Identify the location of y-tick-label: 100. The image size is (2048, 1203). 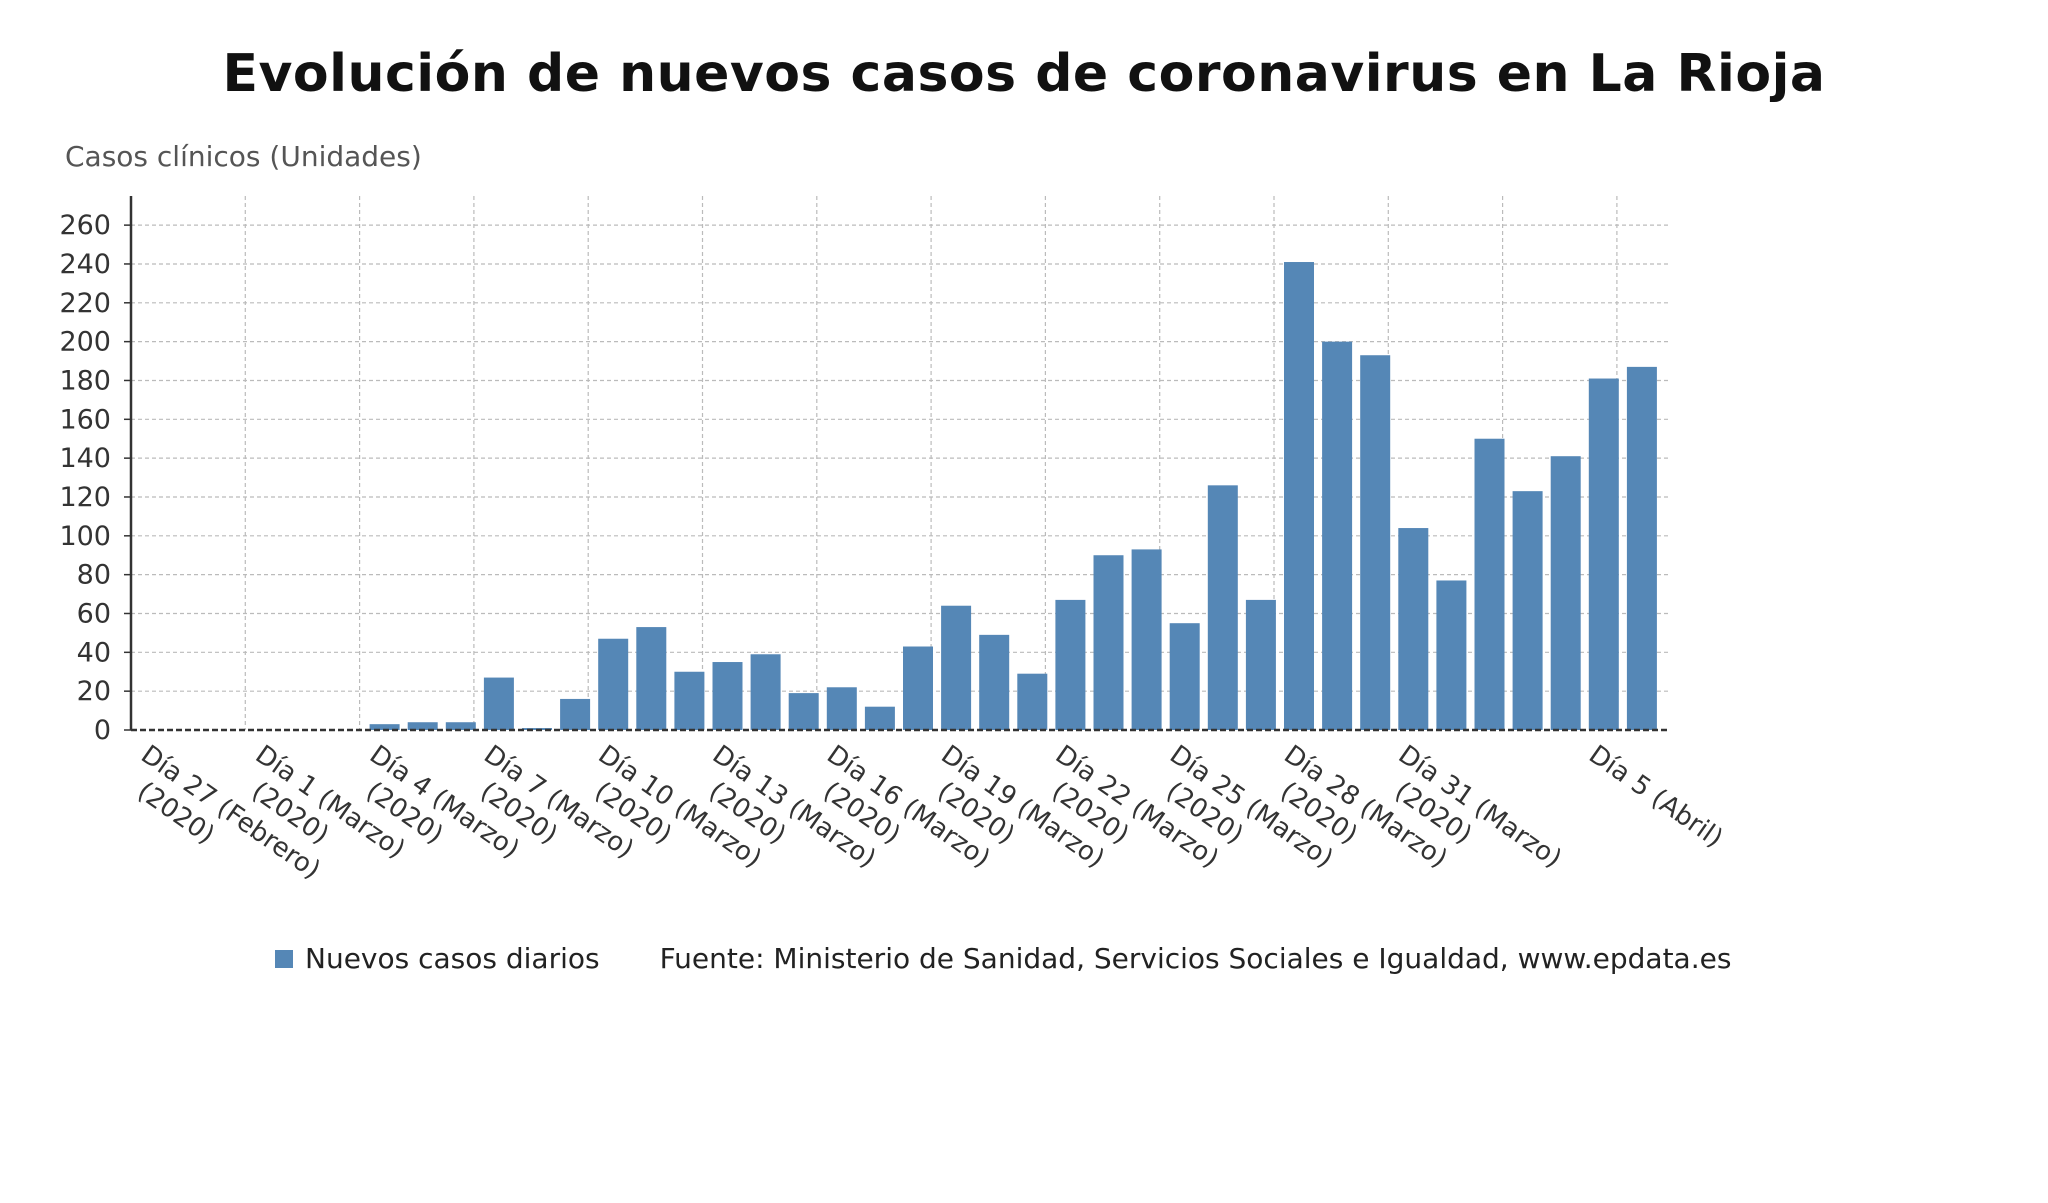
(85, 536).